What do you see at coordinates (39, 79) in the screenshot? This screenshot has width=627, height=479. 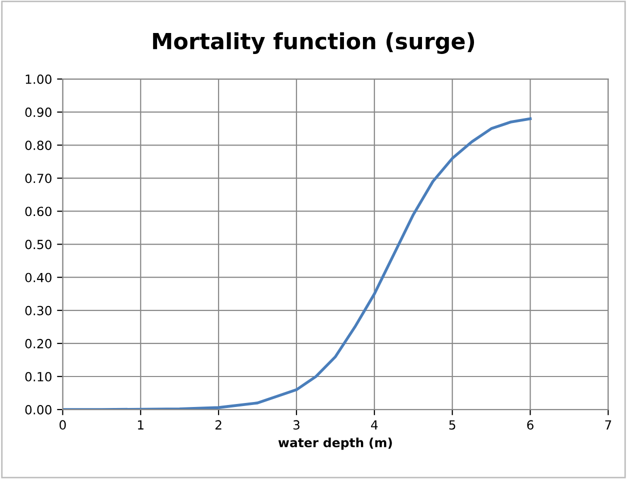 I see `y-tick-label: 1.00` at bounding box center [39, 79].